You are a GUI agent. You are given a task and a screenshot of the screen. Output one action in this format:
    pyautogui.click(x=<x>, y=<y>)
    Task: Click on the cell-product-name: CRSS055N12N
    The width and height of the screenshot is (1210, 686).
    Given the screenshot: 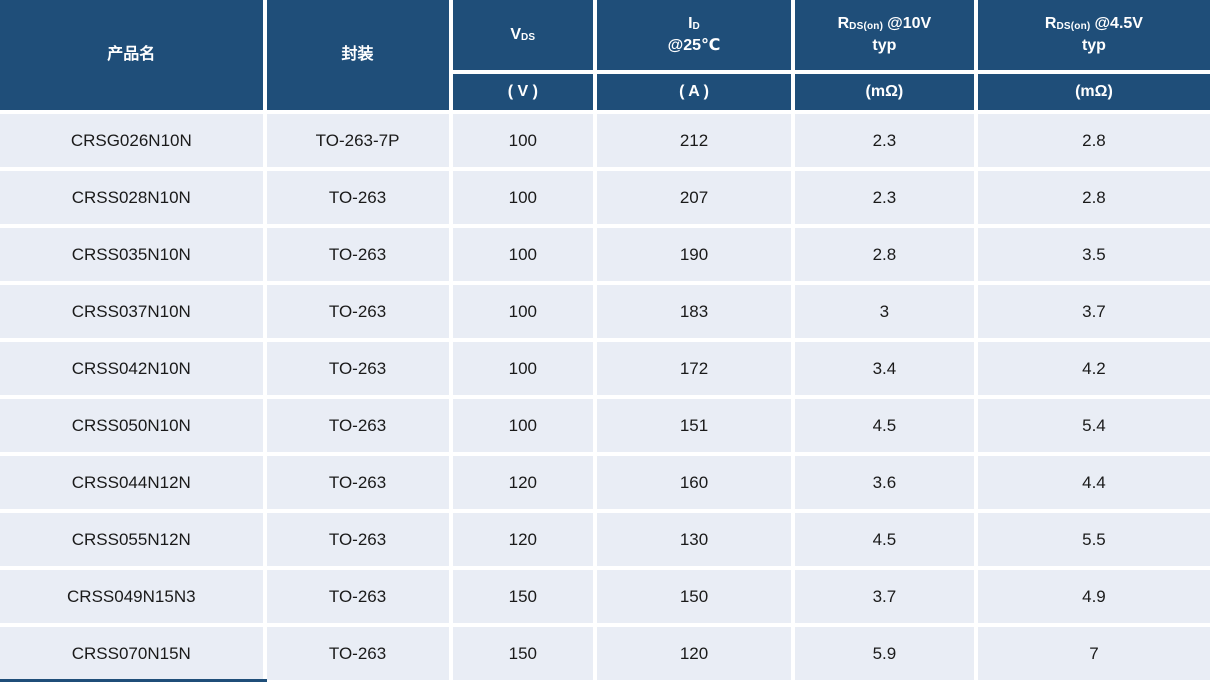 What is the action you would take?
    pyautogui.click(x=131, y=539)
    